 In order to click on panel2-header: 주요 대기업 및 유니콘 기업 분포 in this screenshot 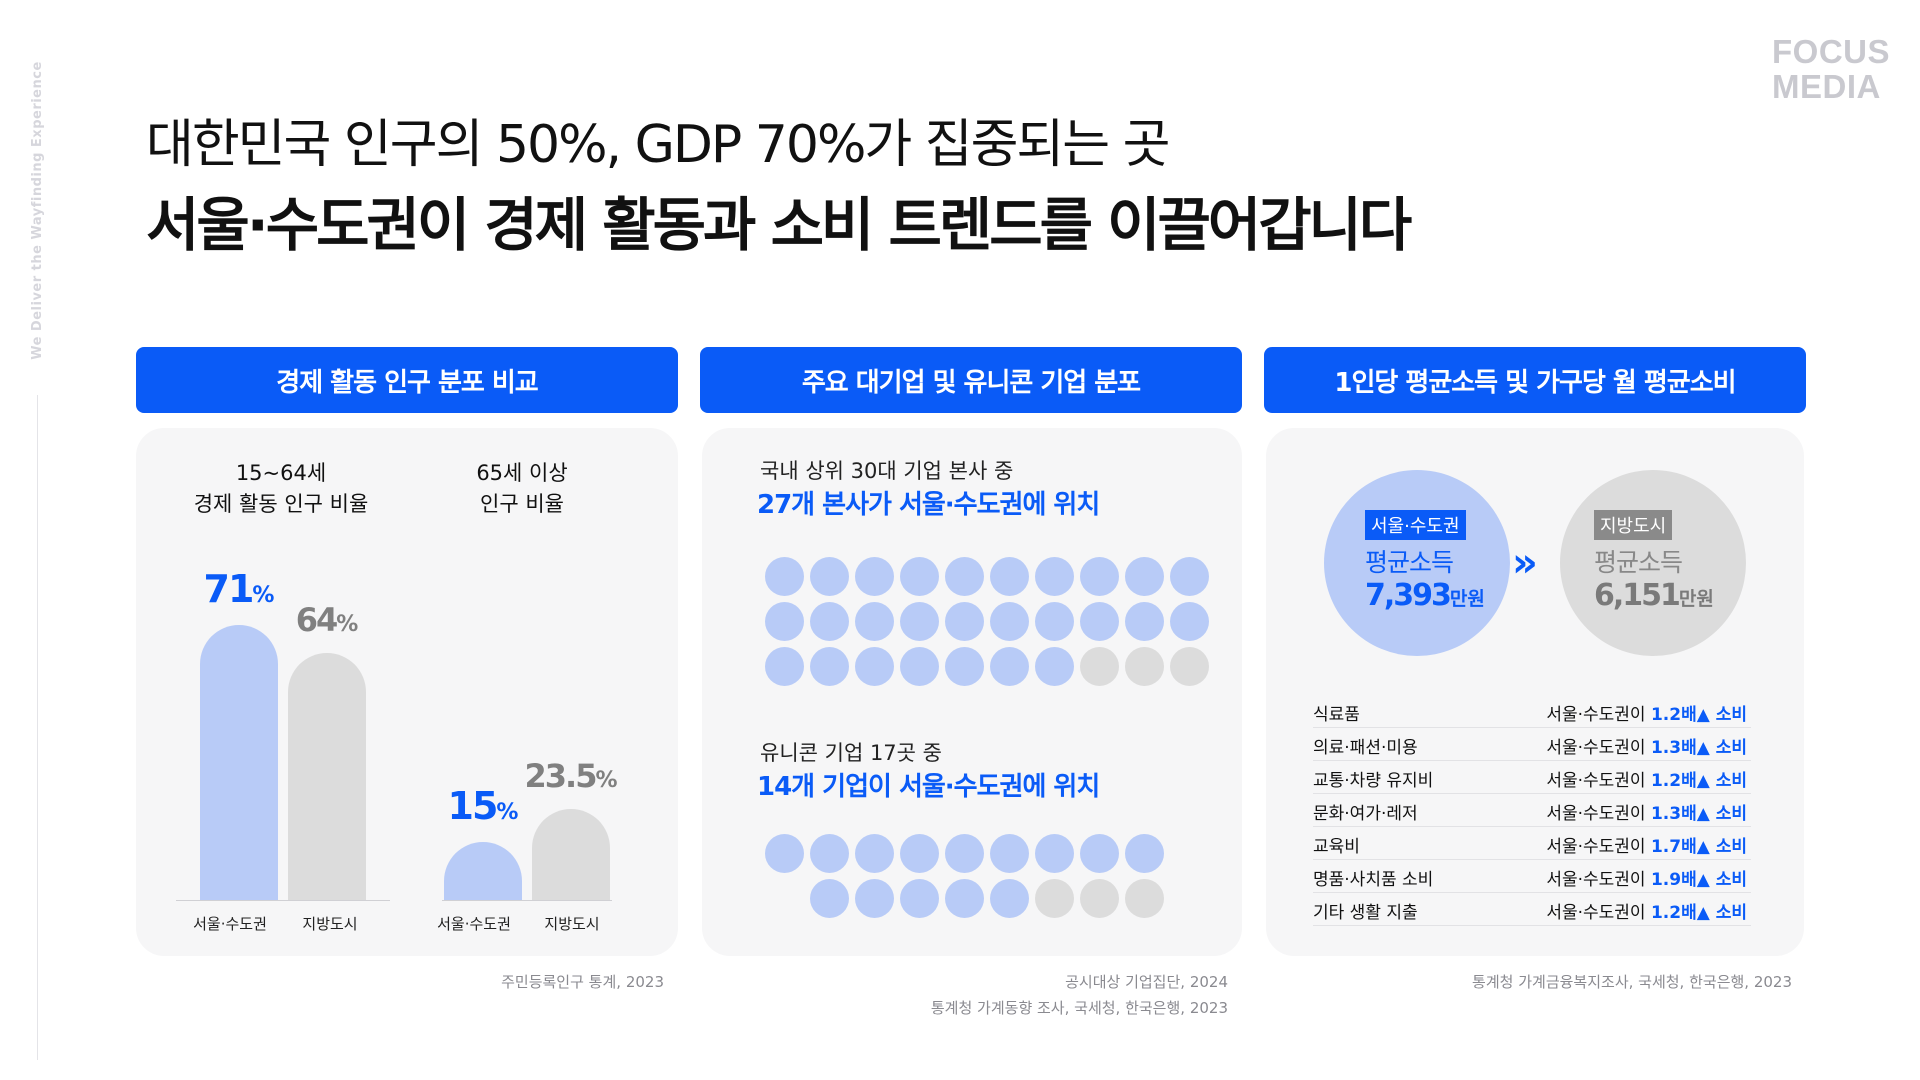, I will do `click(971, 380)`.